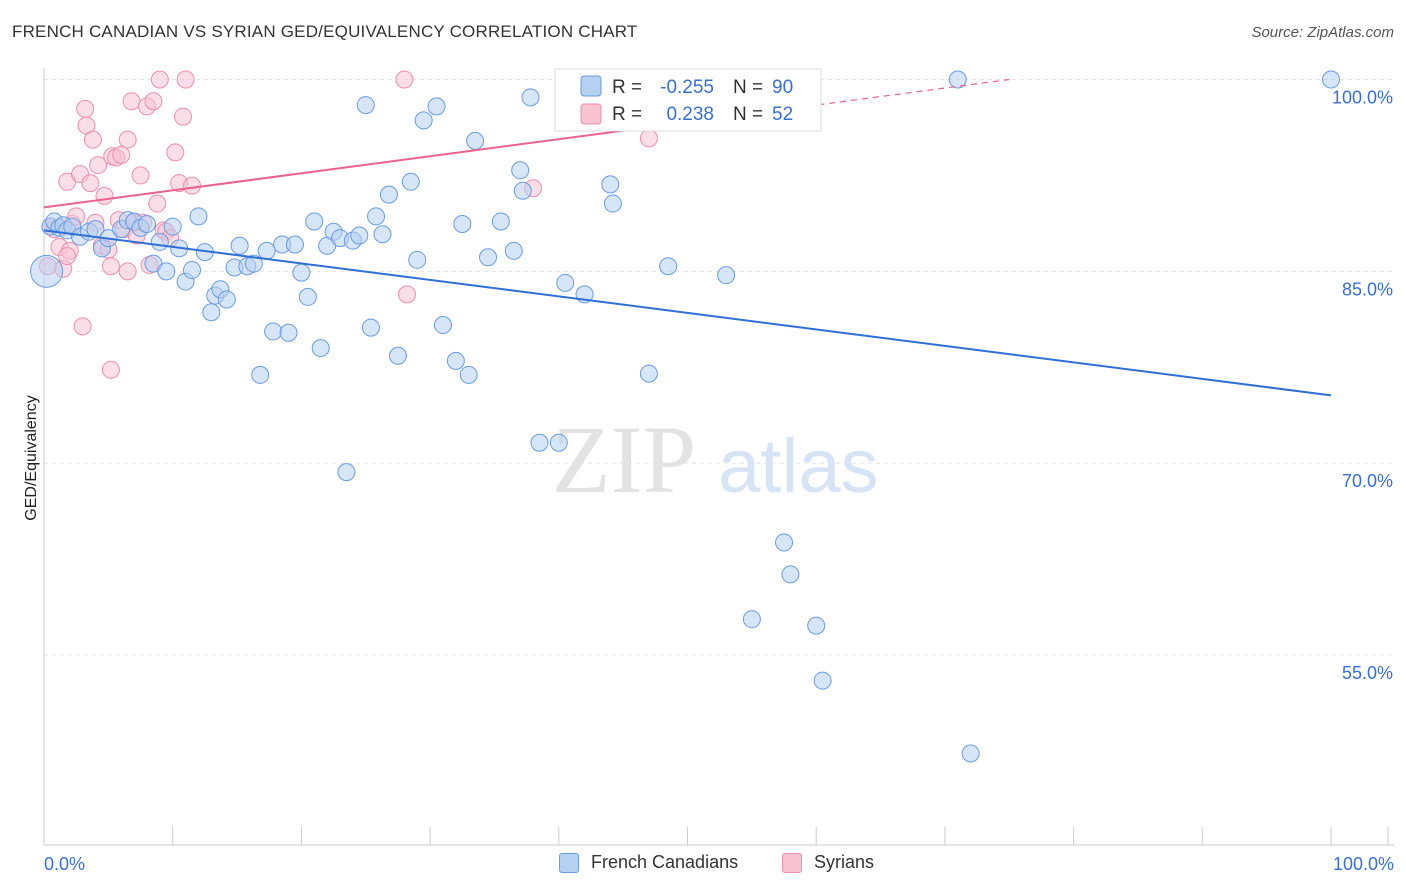  What do you see at coordinates (1363, 864) in the screenshot?
I see `x-tick-label-max: 100.0%` at bounding box center [1363, 864].